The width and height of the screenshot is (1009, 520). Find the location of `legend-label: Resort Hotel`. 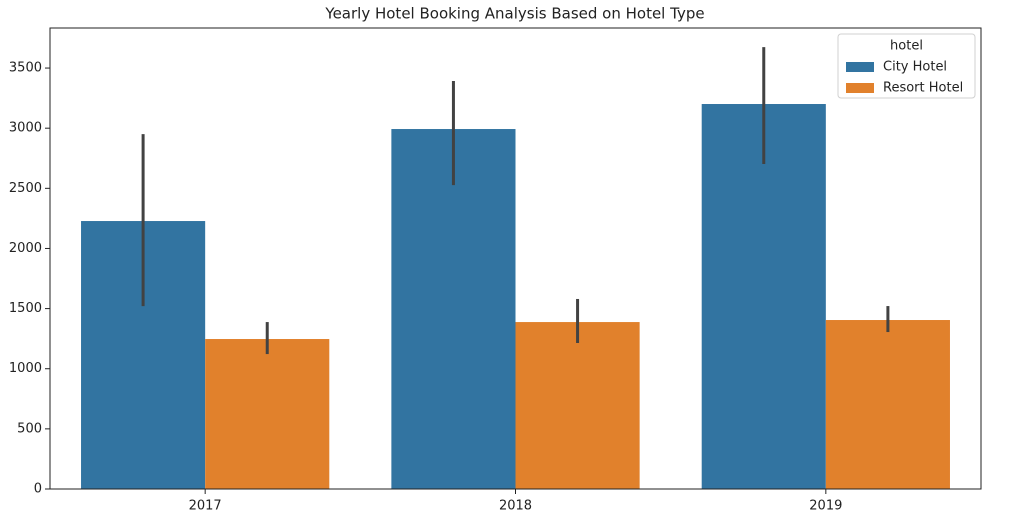

legend-label: Resort Hotel is located at coordinates (923, 88).